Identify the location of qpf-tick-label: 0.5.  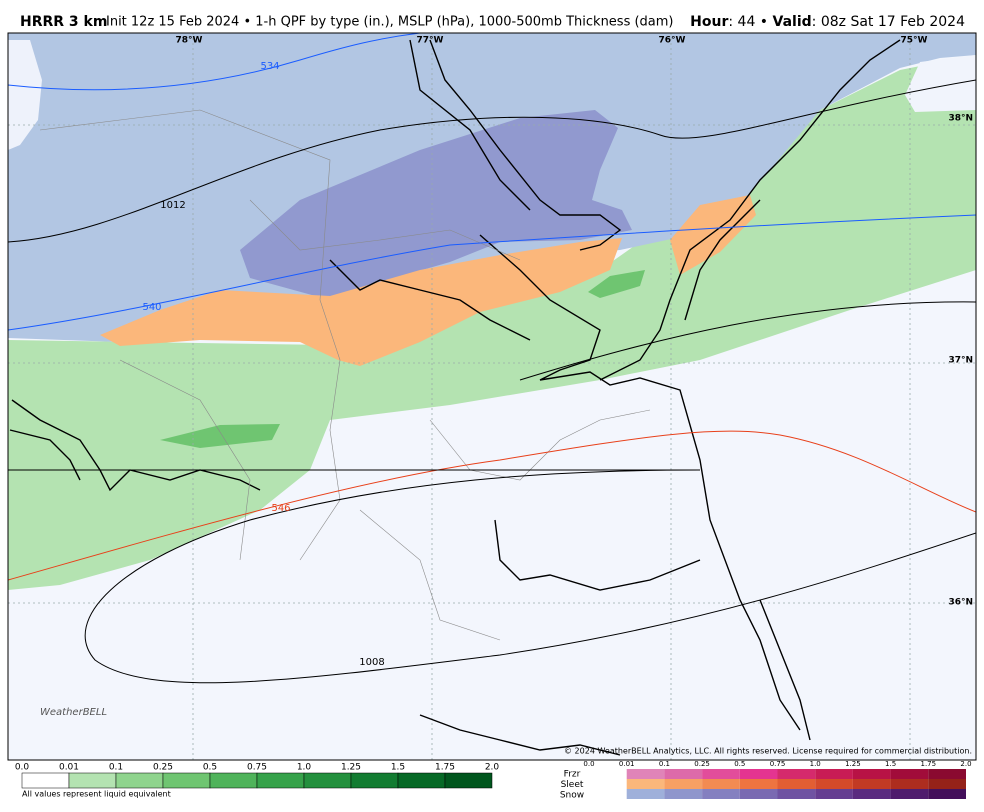
(210, 768).